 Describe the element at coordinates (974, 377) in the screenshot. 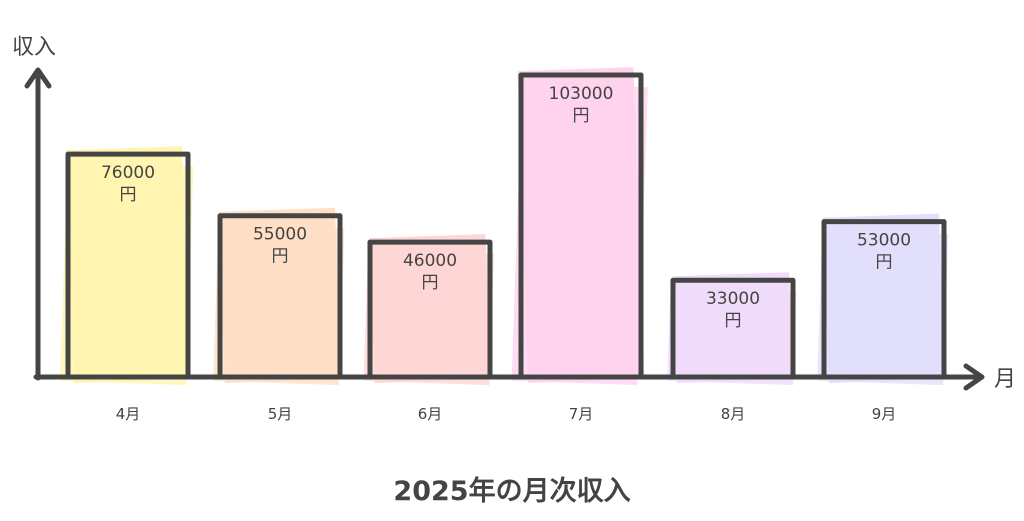

I see `x-axis-arrow-icon` at that location.